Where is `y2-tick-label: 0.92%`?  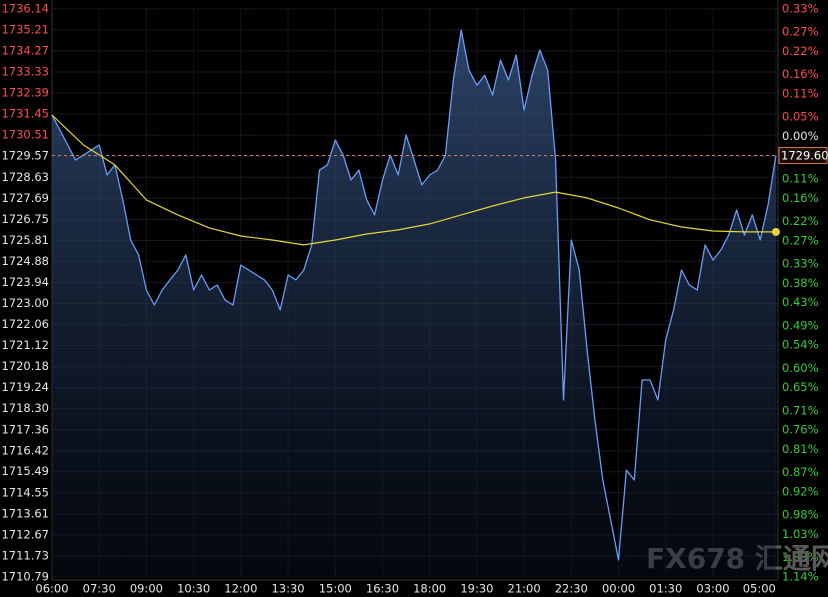
y2-tick-label: 0.92% is located at coordinates (800, 491).